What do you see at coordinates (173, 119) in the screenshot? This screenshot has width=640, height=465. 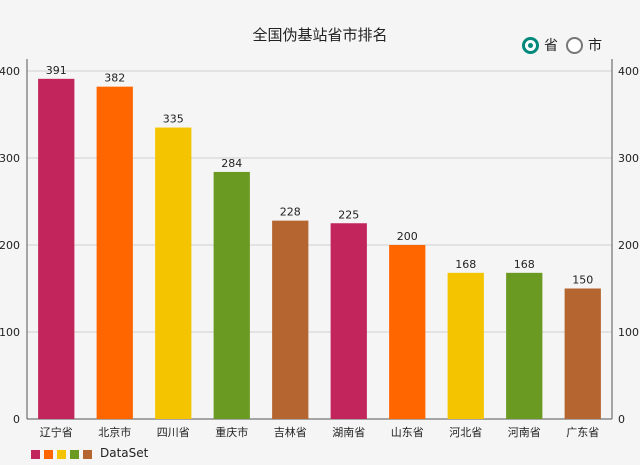 I see `bar-value-label: 335` at bounding box center [173, 119].